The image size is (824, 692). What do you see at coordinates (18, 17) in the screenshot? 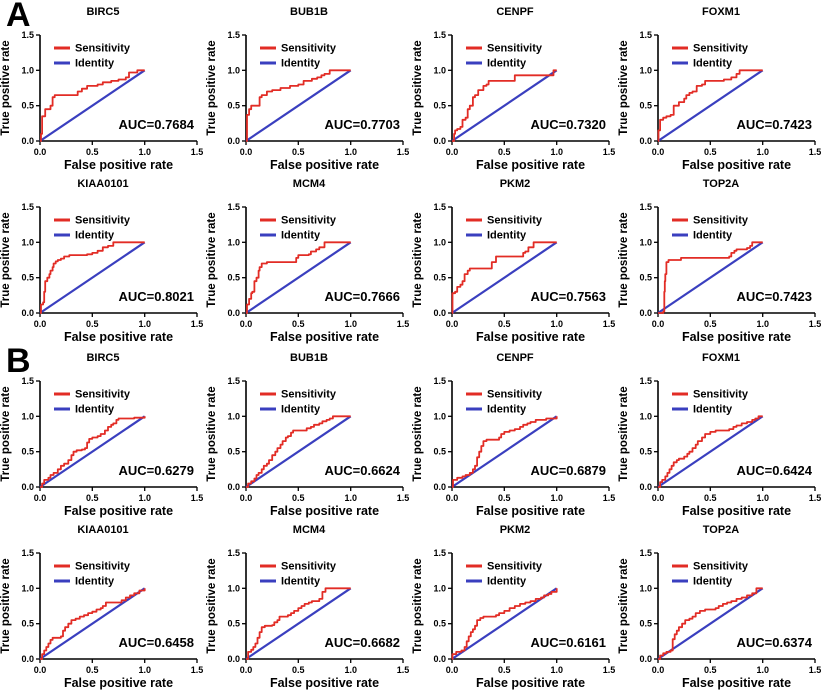
I see `section-a-label: A` at bounding box center [18, 17].